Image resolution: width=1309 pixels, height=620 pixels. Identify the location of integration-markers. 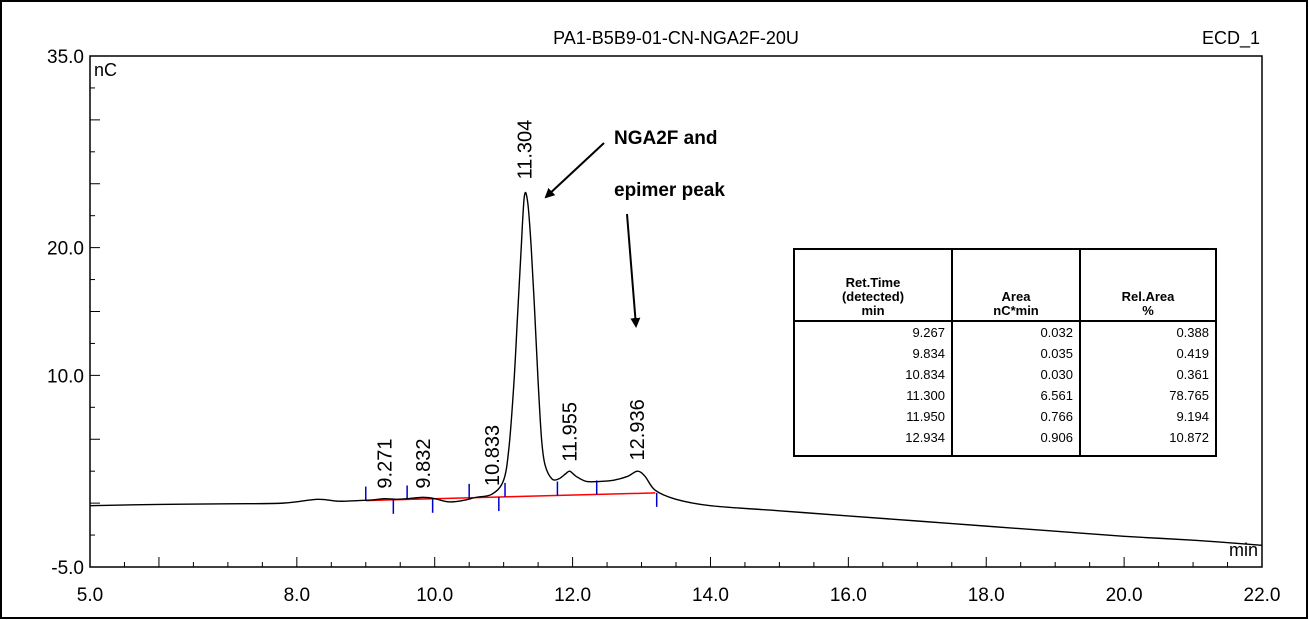
(511, 497).